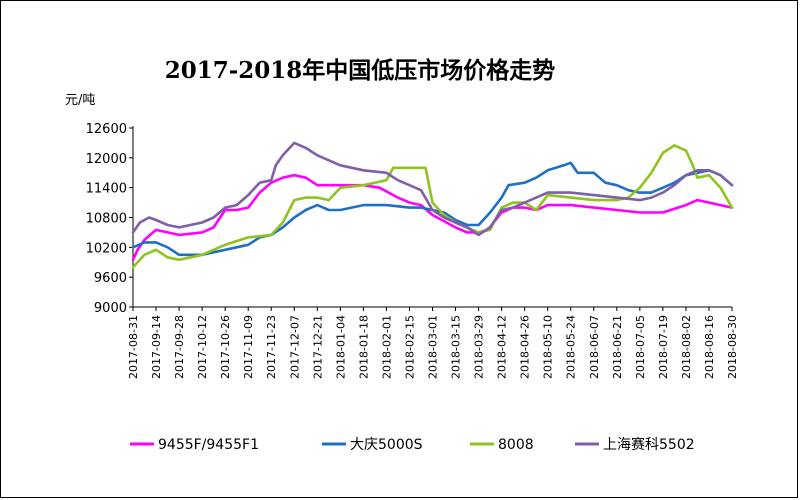 The height and width of the screenshot is (500, 800). Describe the element at coordinates (106, 159) in the screenshot. I see `y-tick-label: 12000` at that location.